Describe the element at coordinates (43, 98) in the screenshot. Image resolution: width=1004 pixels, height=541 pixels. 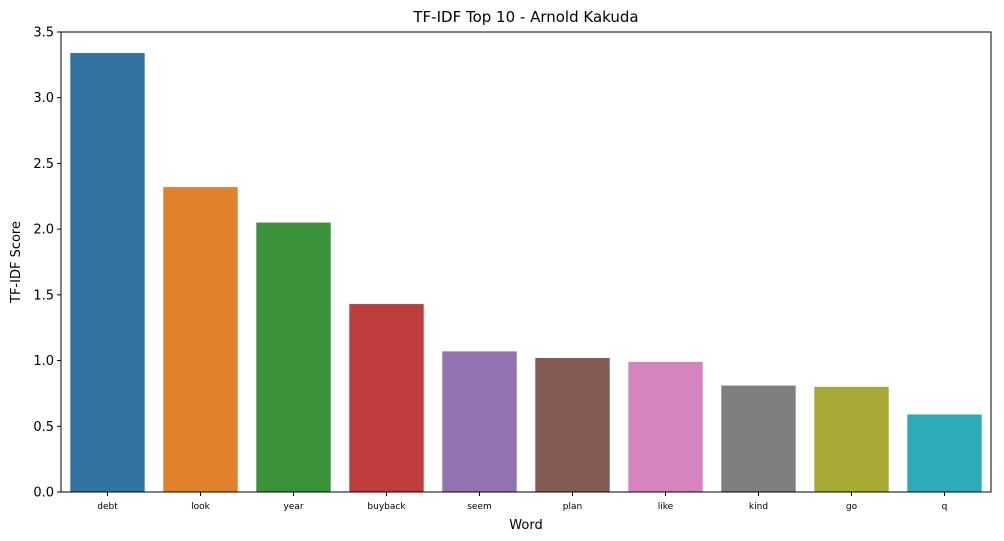
I see `y-tick-label: 3.0` at that location.